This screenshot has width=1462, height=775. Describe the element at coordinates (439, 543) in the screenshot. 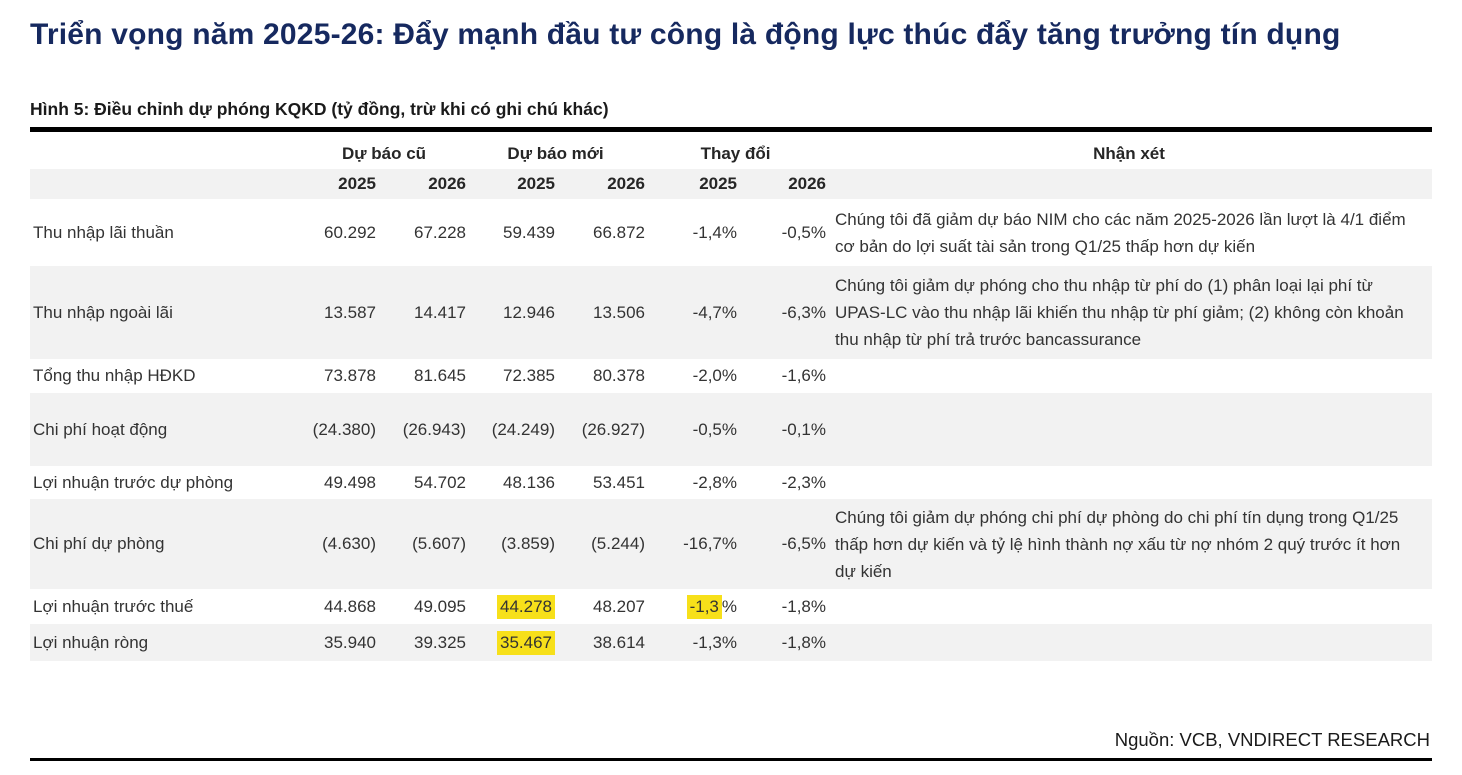

I see `value-cell: (5.607)` at that location.